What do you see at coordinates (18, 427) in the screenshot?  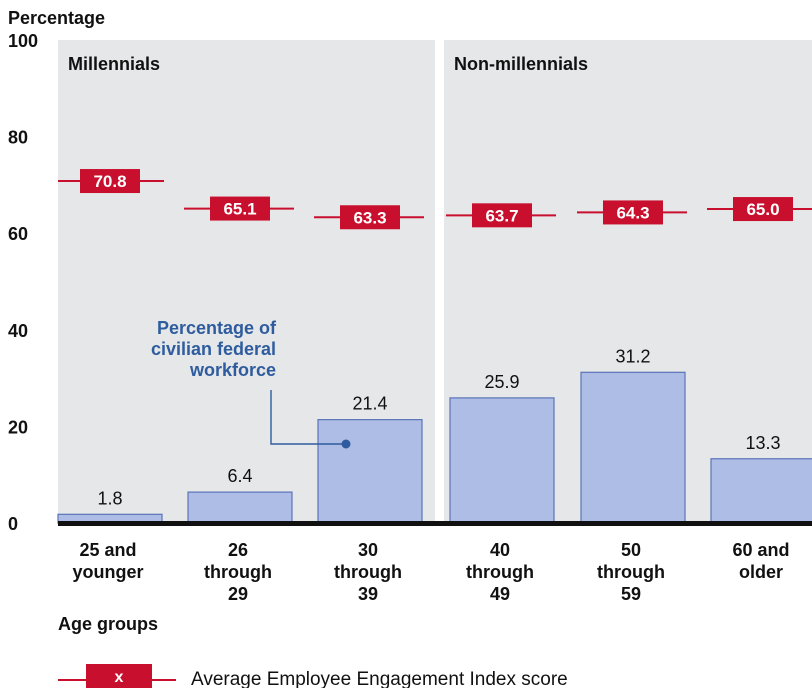 I see `y-tick-label: 20` at bounding box center [18, 427].